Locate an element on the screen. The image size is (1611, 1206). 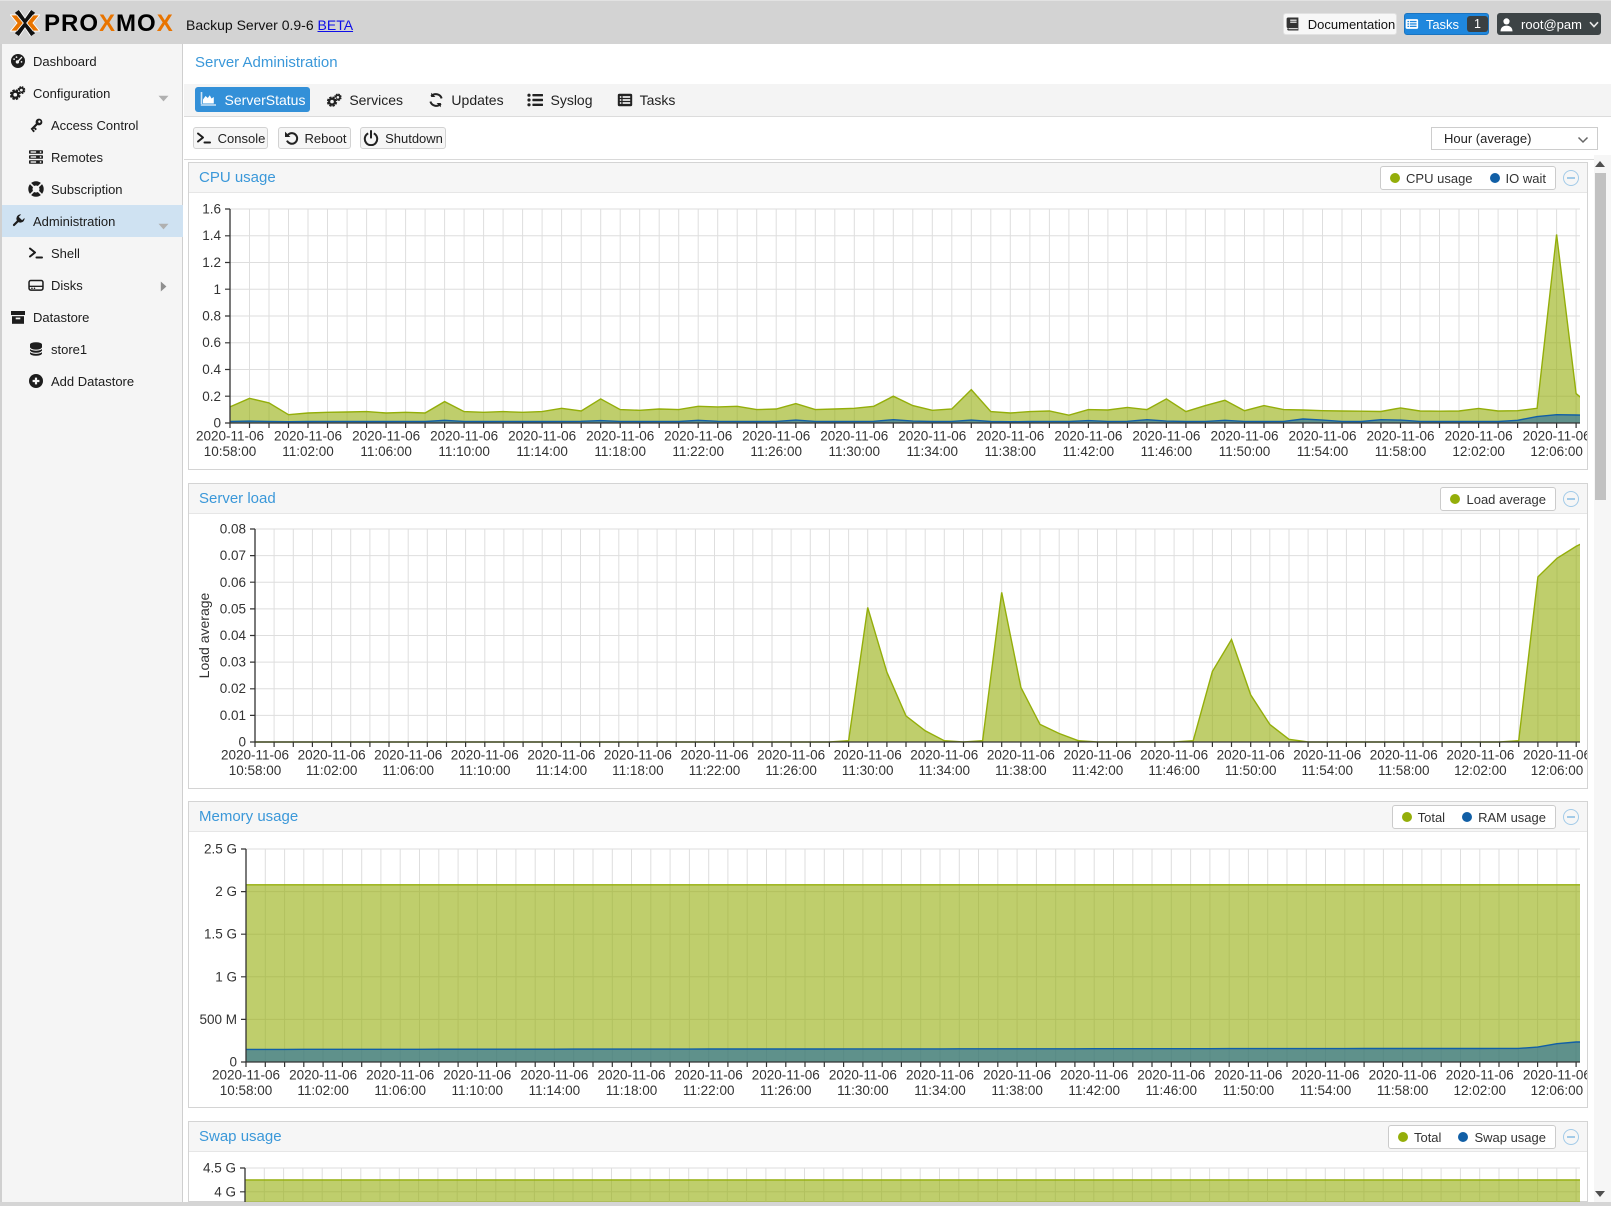
svg-text: 0.8 is located at coordinates (211, 316).